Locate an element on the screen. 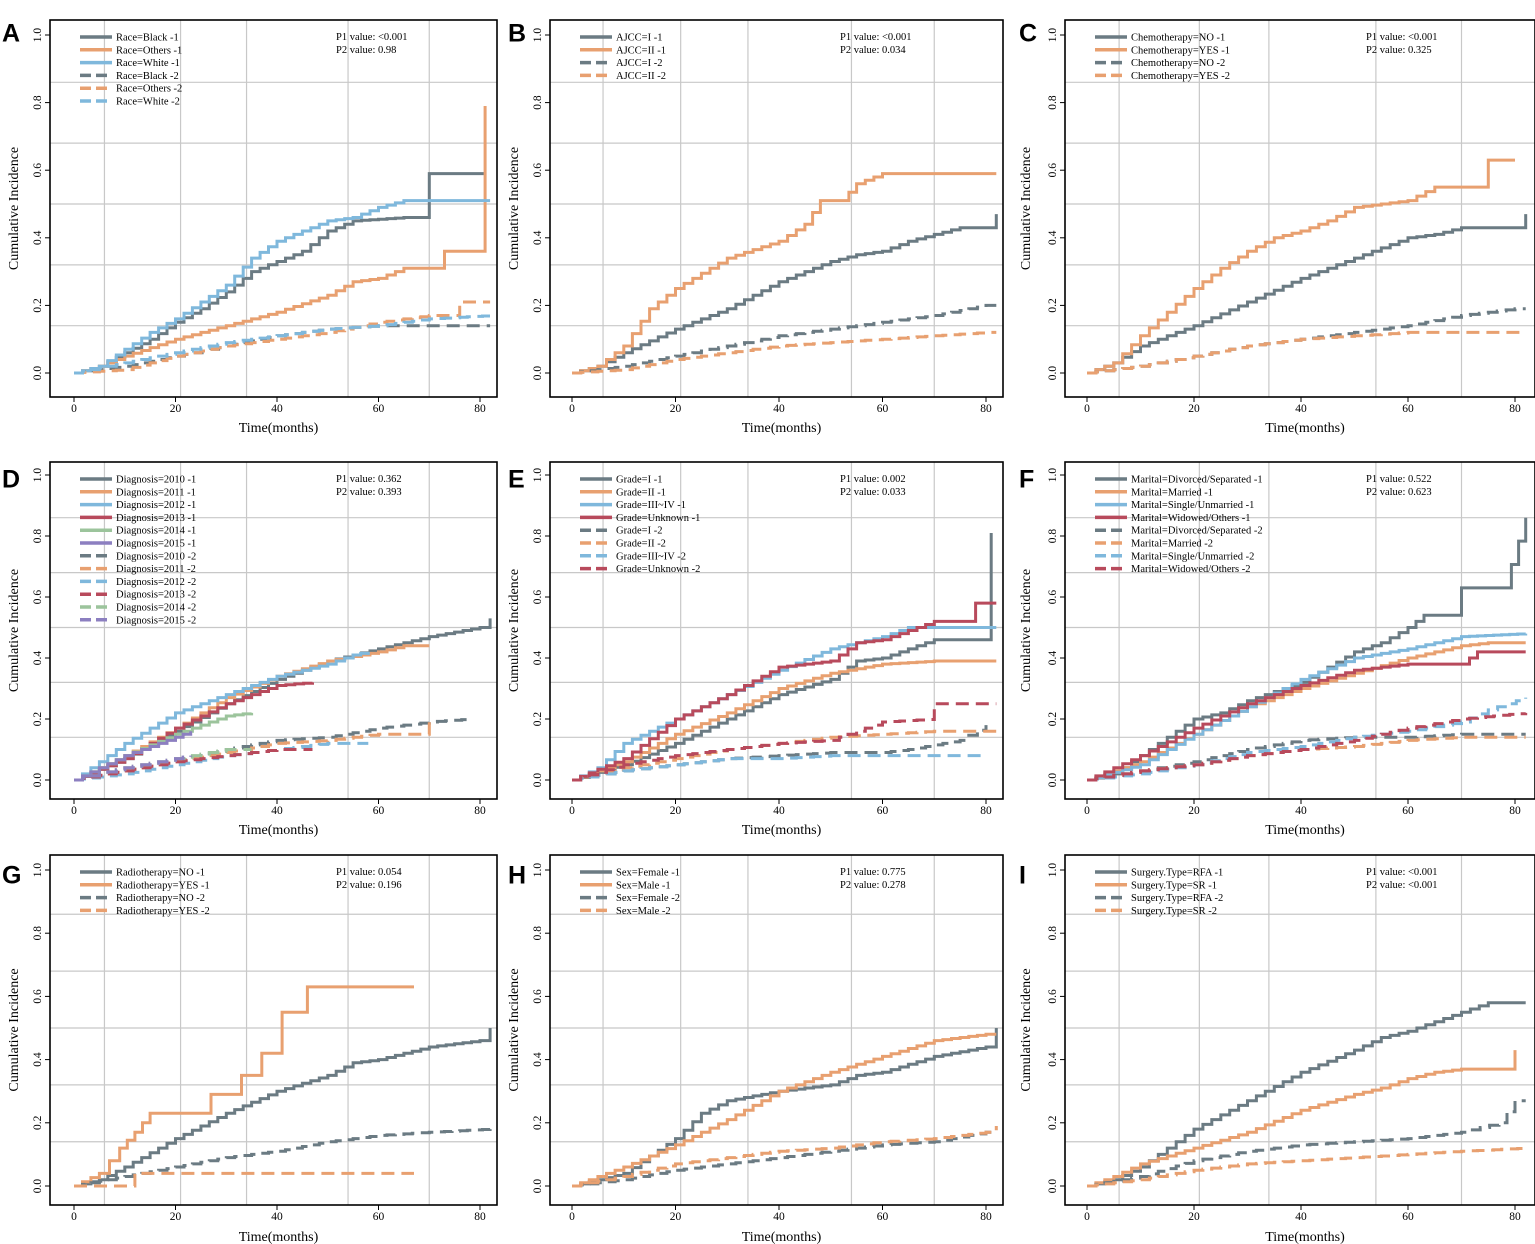 The height and width of the screenshot is (1244, 1535). panel-f-ylabel: Cumulative Incidence is located at coordinates (1026, 630).